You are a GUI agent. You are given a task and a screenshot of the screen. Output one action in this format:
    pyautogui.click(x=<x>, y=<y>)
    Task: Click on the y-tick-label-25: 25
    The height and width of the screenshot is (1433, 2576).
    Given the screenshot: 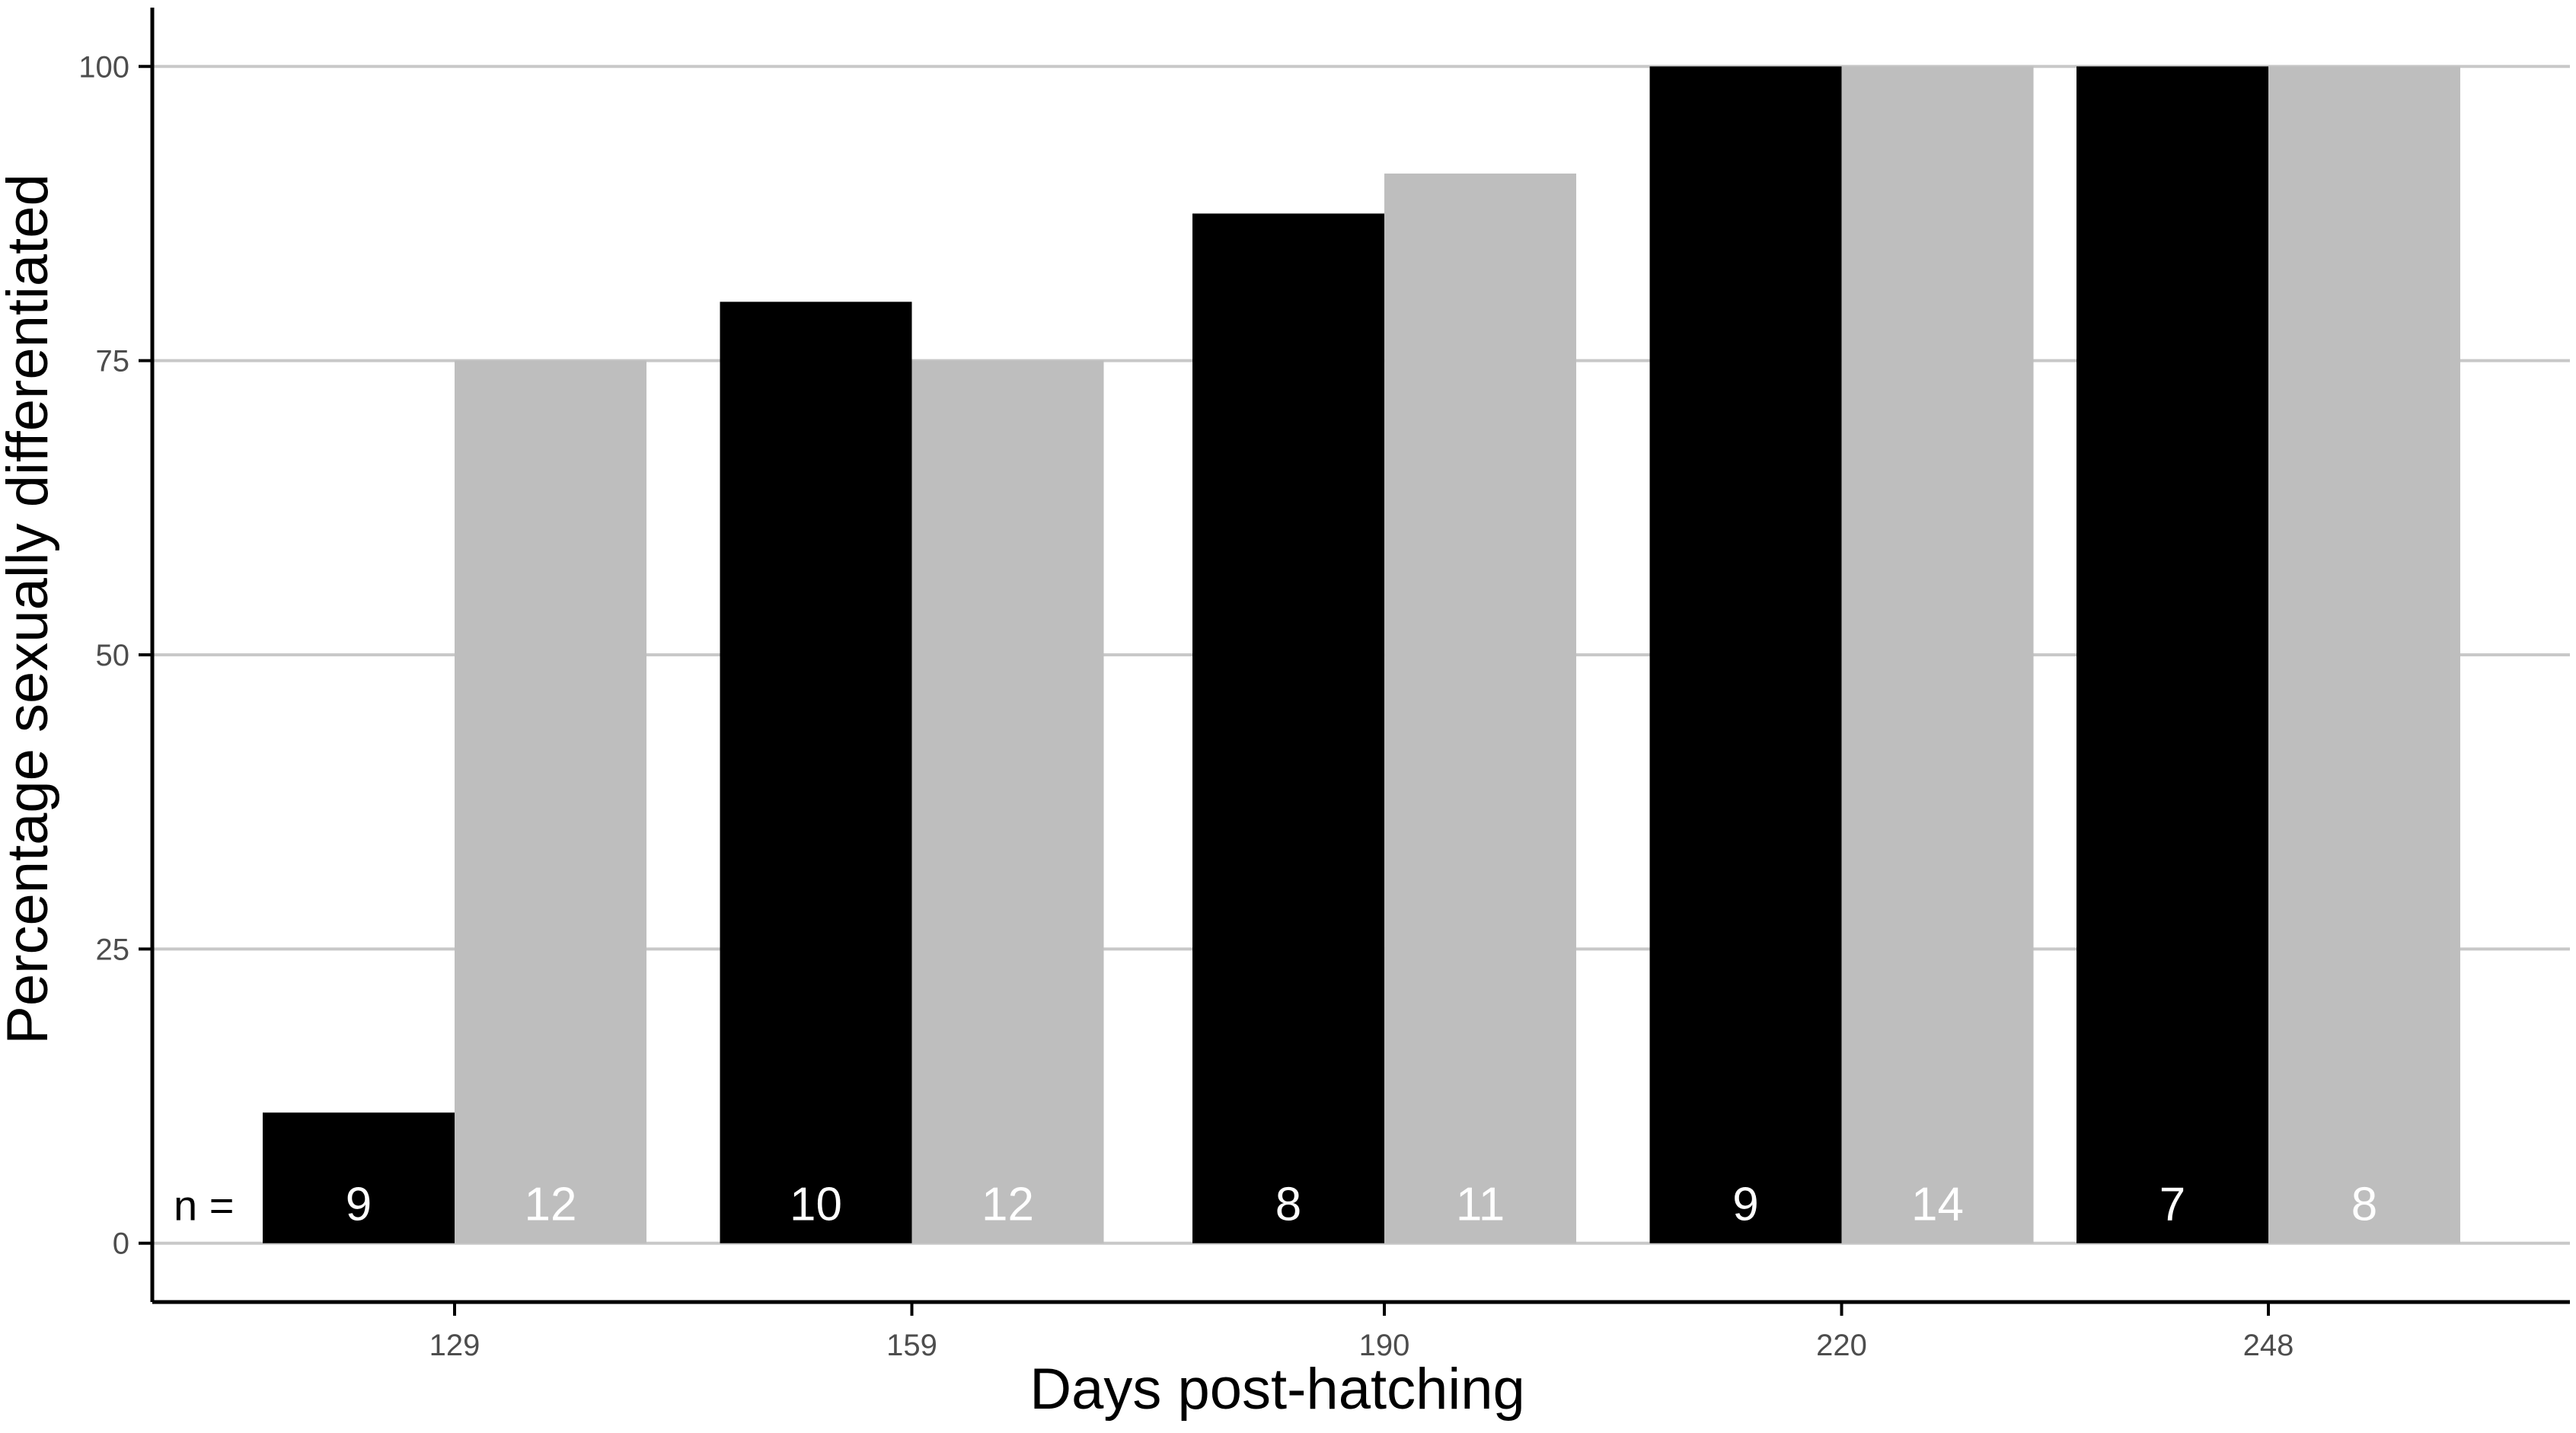 What is the action you would take?
    pyautogui.click(x=113, y=949)
    